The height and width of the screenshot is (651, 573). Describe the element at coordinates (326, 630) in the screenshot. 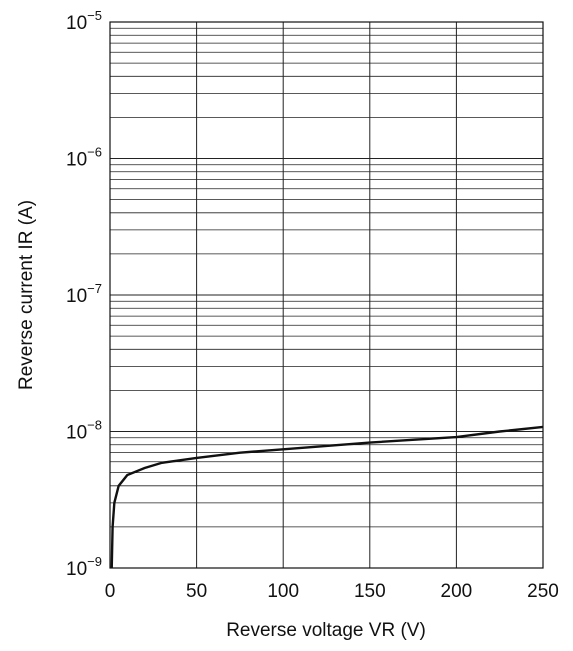

I see `x-axis-label: Reverse voltage VR (V)` at that location.